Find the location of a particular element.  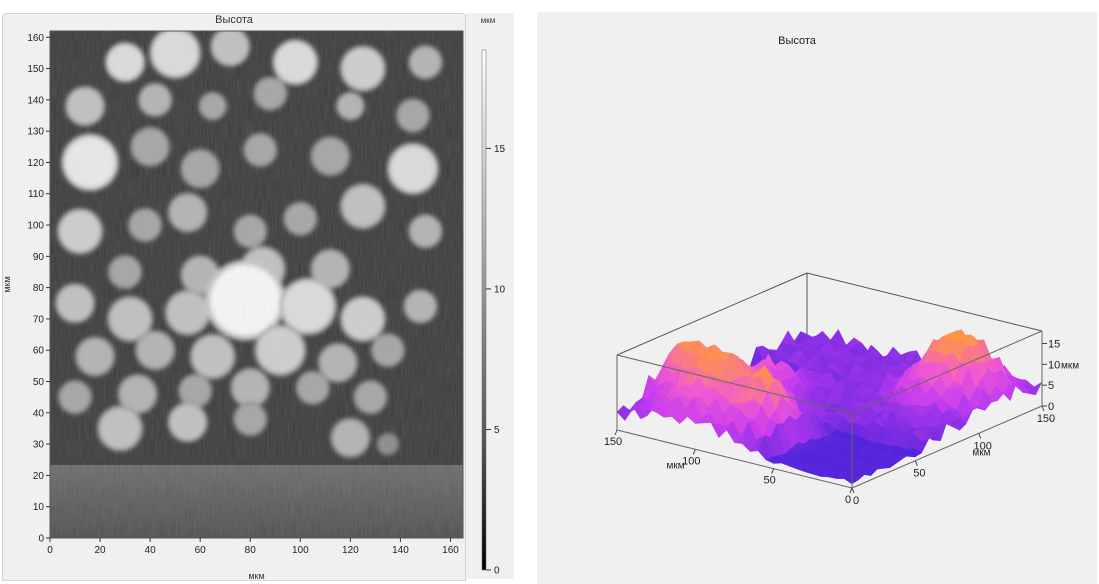

surface-3d-title: Высота is located at coordinates (797, 41).